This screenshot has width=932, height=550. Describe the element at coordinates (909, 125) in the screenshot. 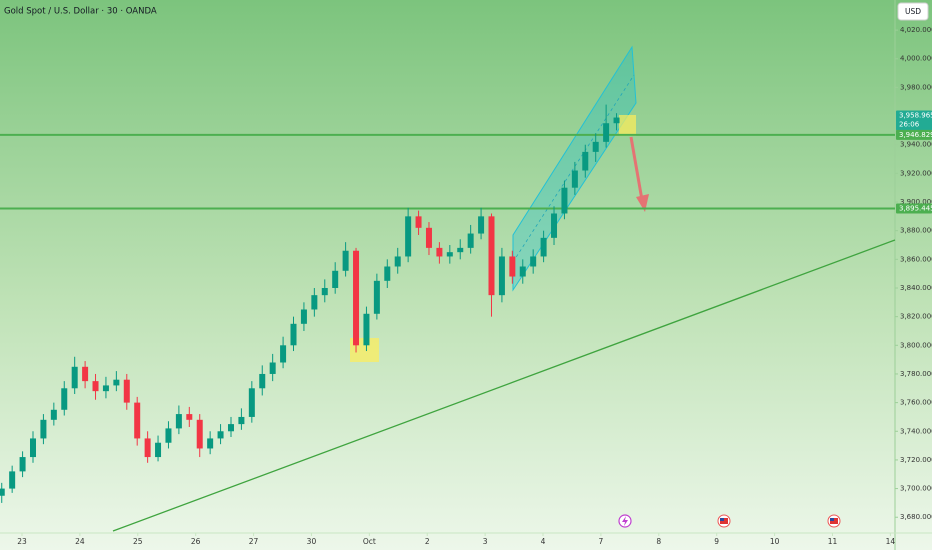

I see `price-countdown: 26:06` at that location.